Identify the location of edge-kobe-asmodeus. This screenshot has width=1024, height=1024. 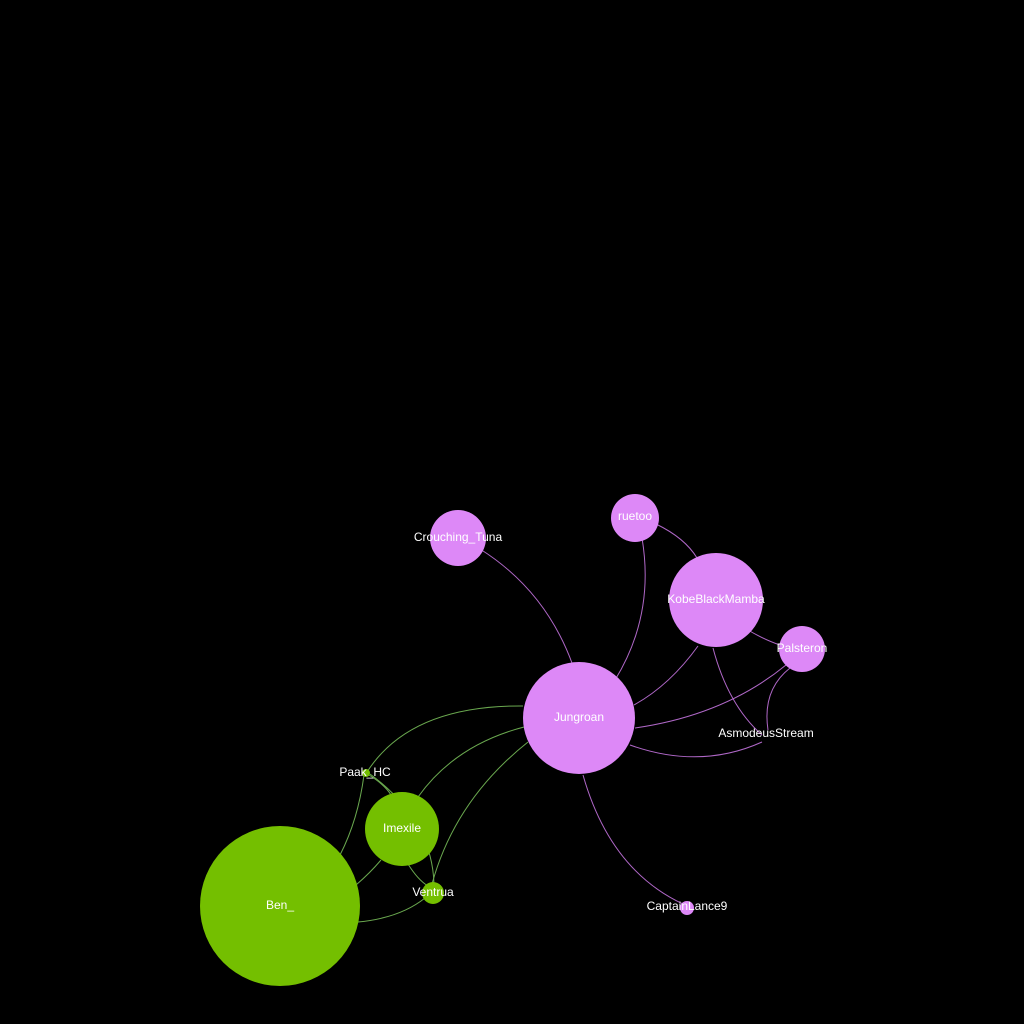
(737, 691).